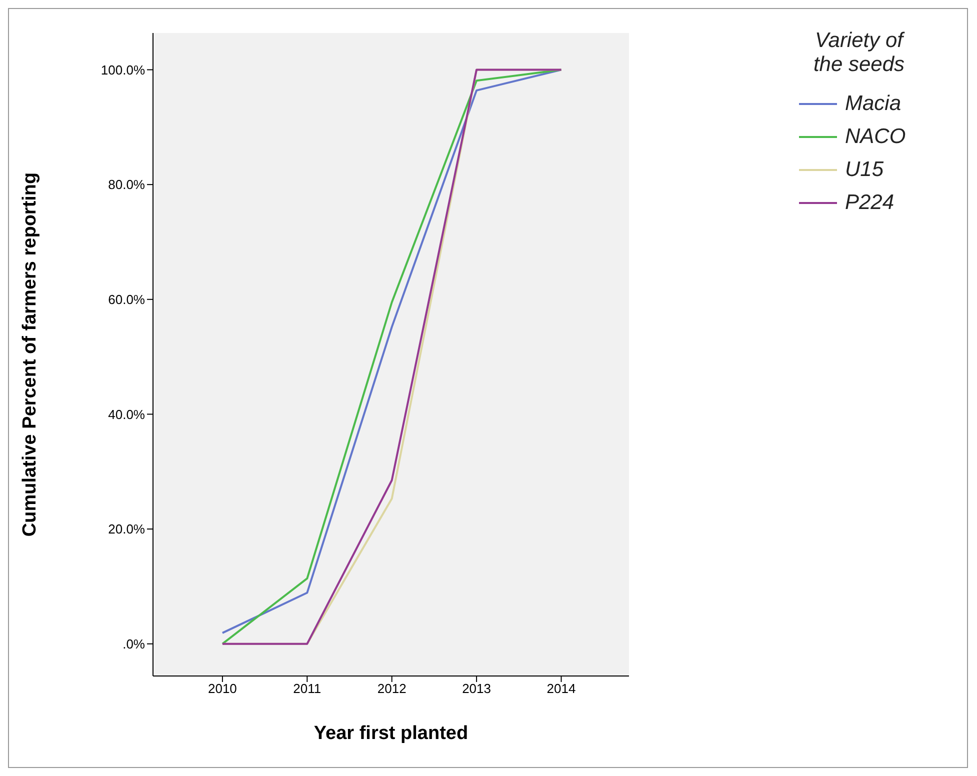  What do you see at coordinates (127, 414) in the screenshot?
I see `y-tick-label: 40.0%` at bounding box center [127, 414].